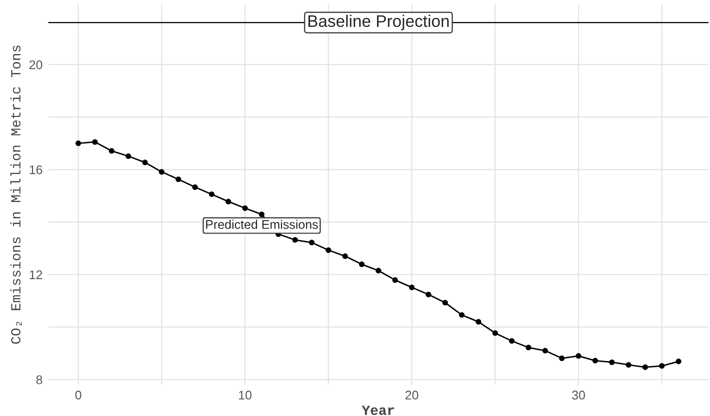 This screenshot has width=710, height=416. I want to click on x-tick-label: 30, so click(578, 395).